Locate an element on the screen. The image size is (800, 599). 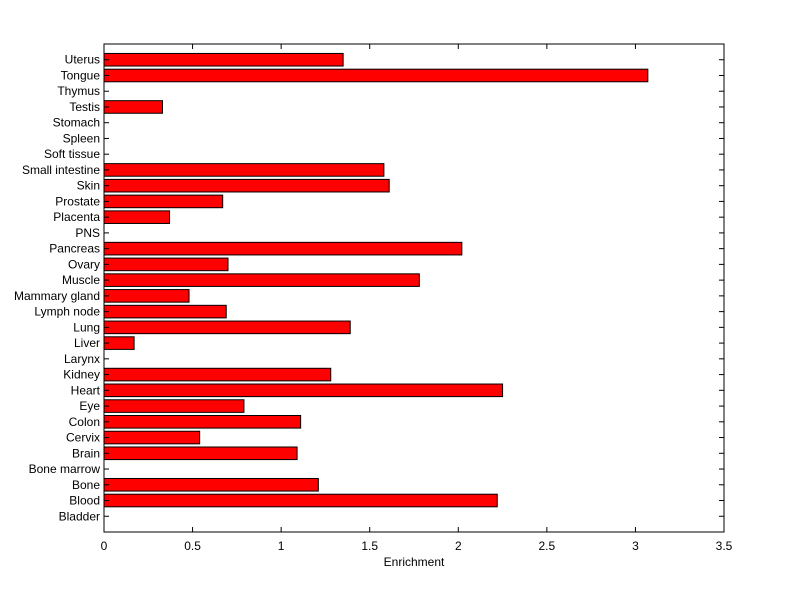
y-tick-label: Muscle is located at coordinates (81, 280).